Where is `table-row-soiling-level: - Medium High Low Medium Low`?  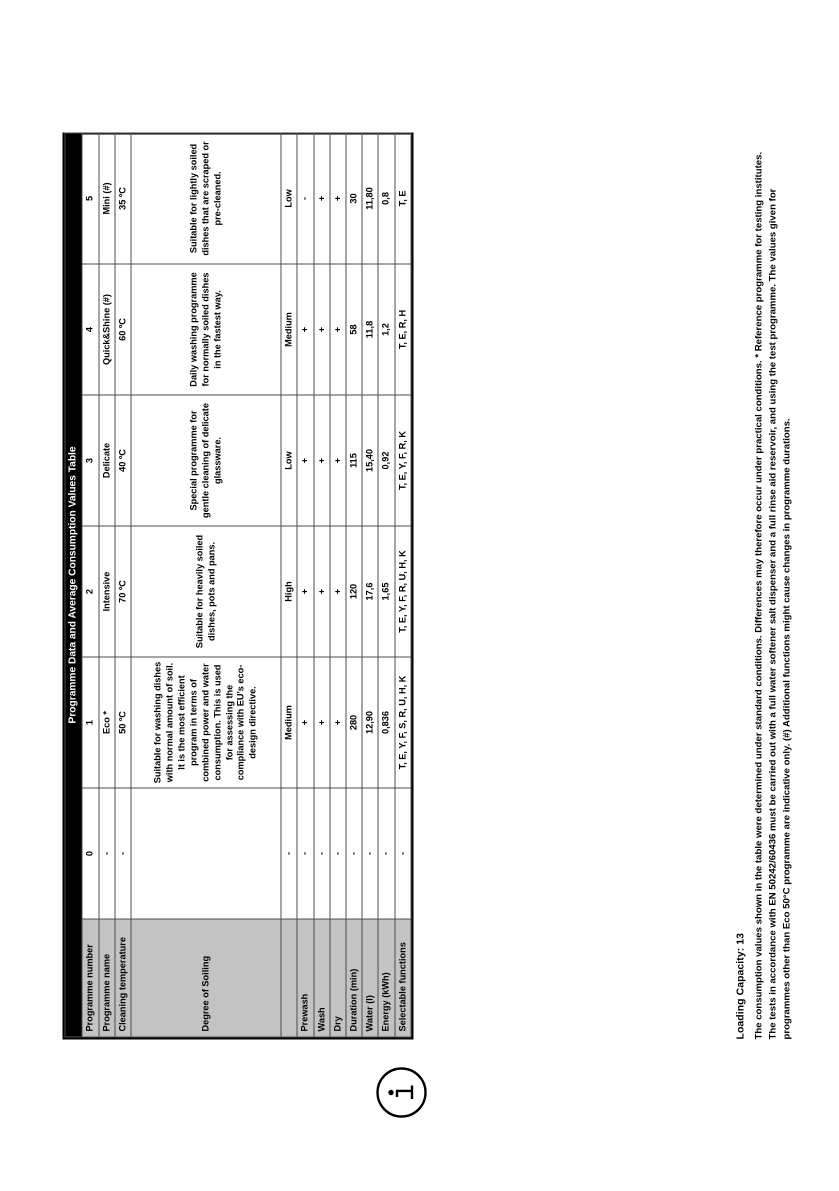 table-row-soiling-level: - Medium High Low Medium Low is located at coordinates (288, 584).